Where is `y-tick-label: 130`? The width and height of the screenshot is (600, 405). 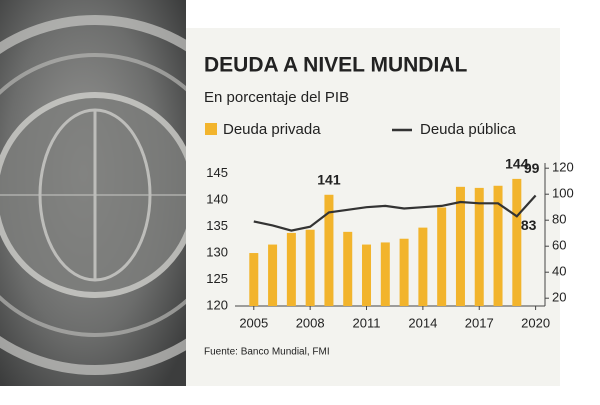 y-tick-label: 130 is located at coordinates (217, 251).